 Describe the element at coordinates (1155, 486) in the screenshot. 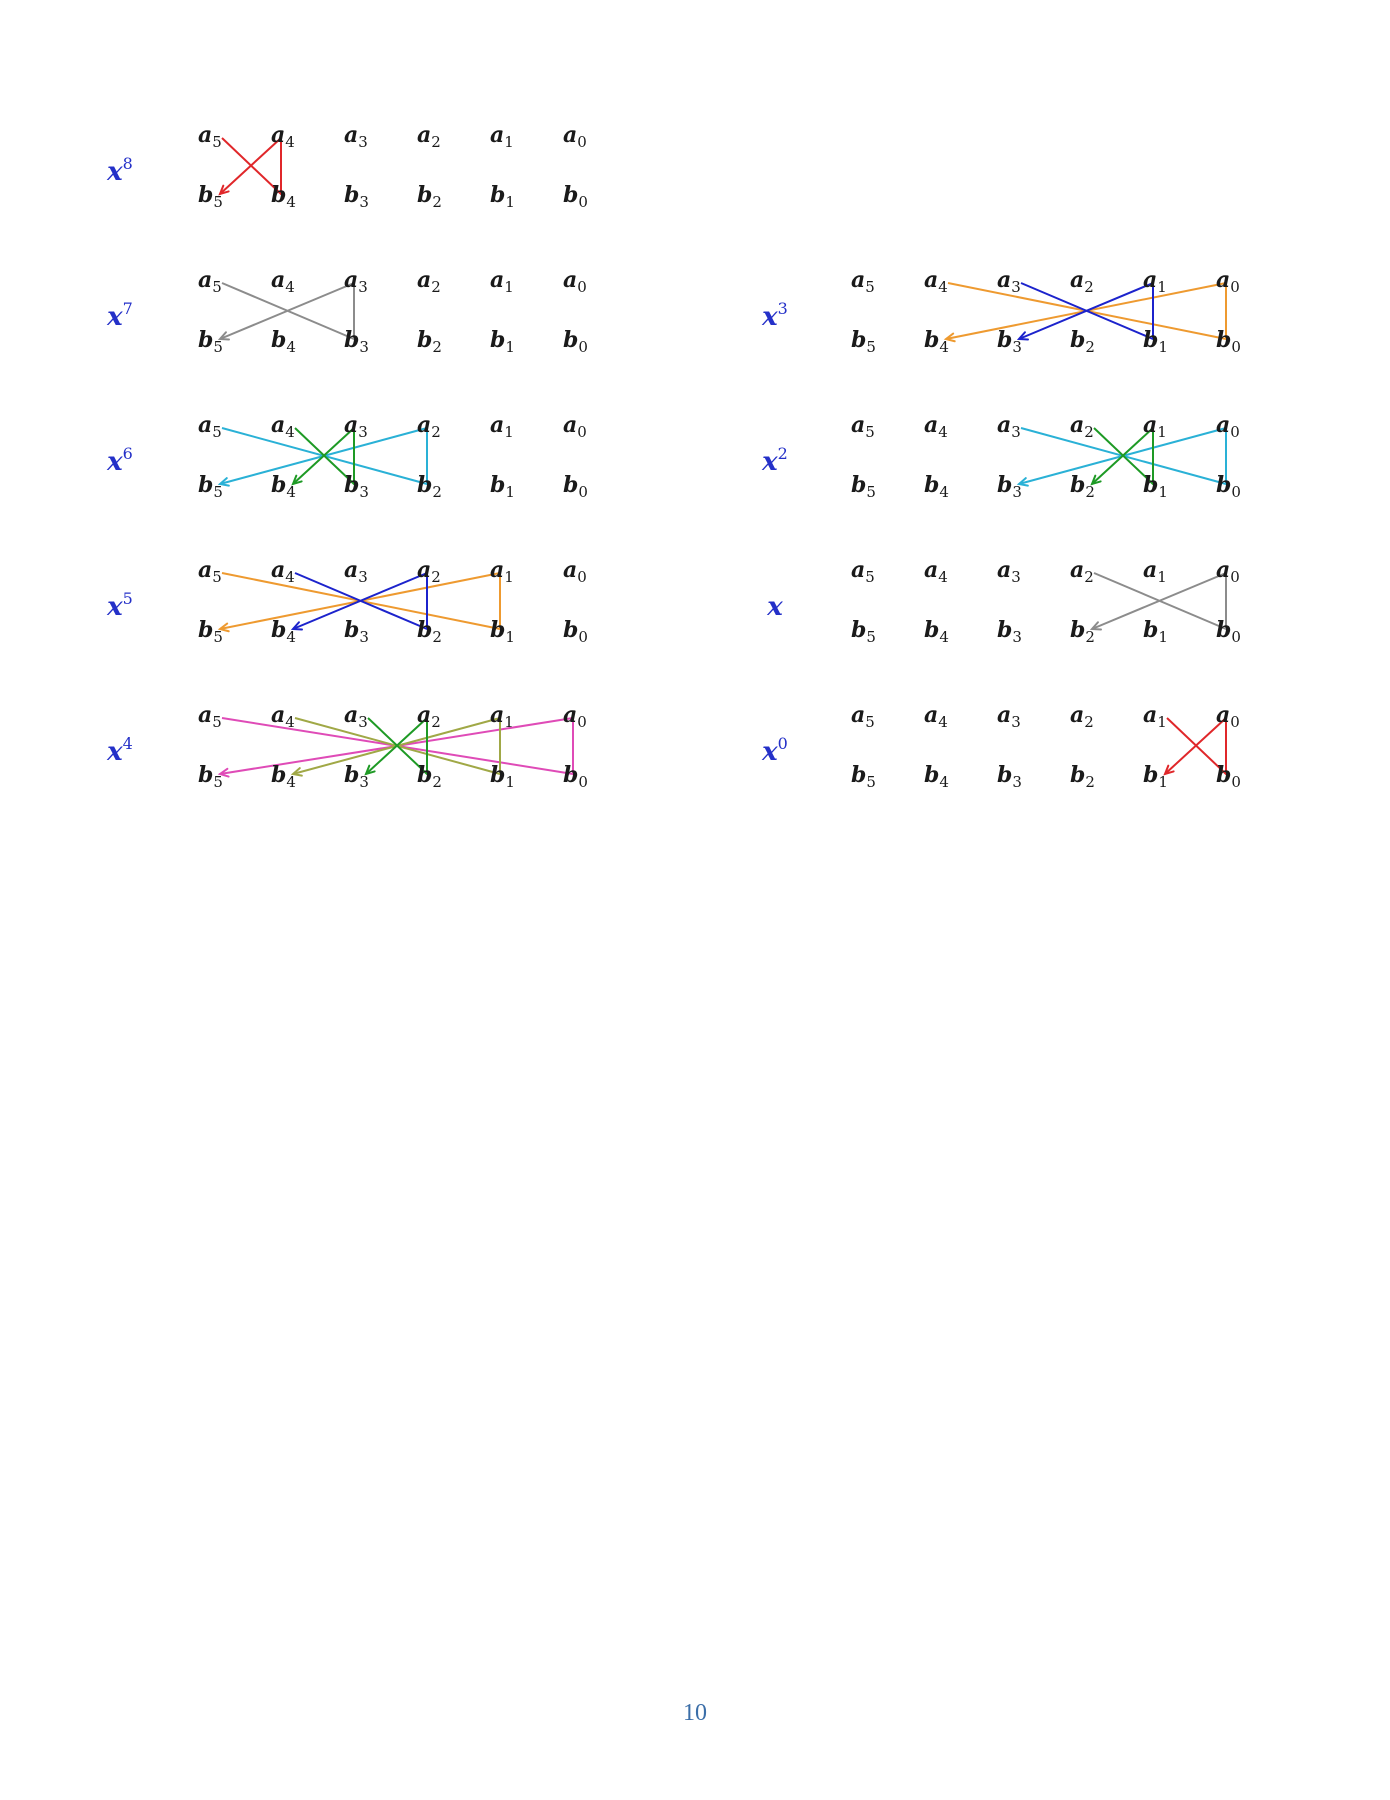

I see `x2-b1-label: b1` at that location.